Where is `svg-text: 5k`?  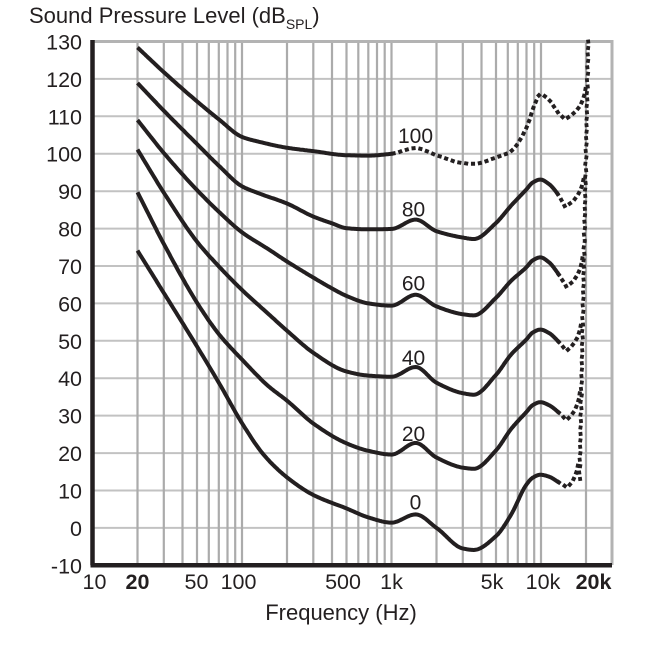
svg-text: 5k is located at coordinates (492, 582).